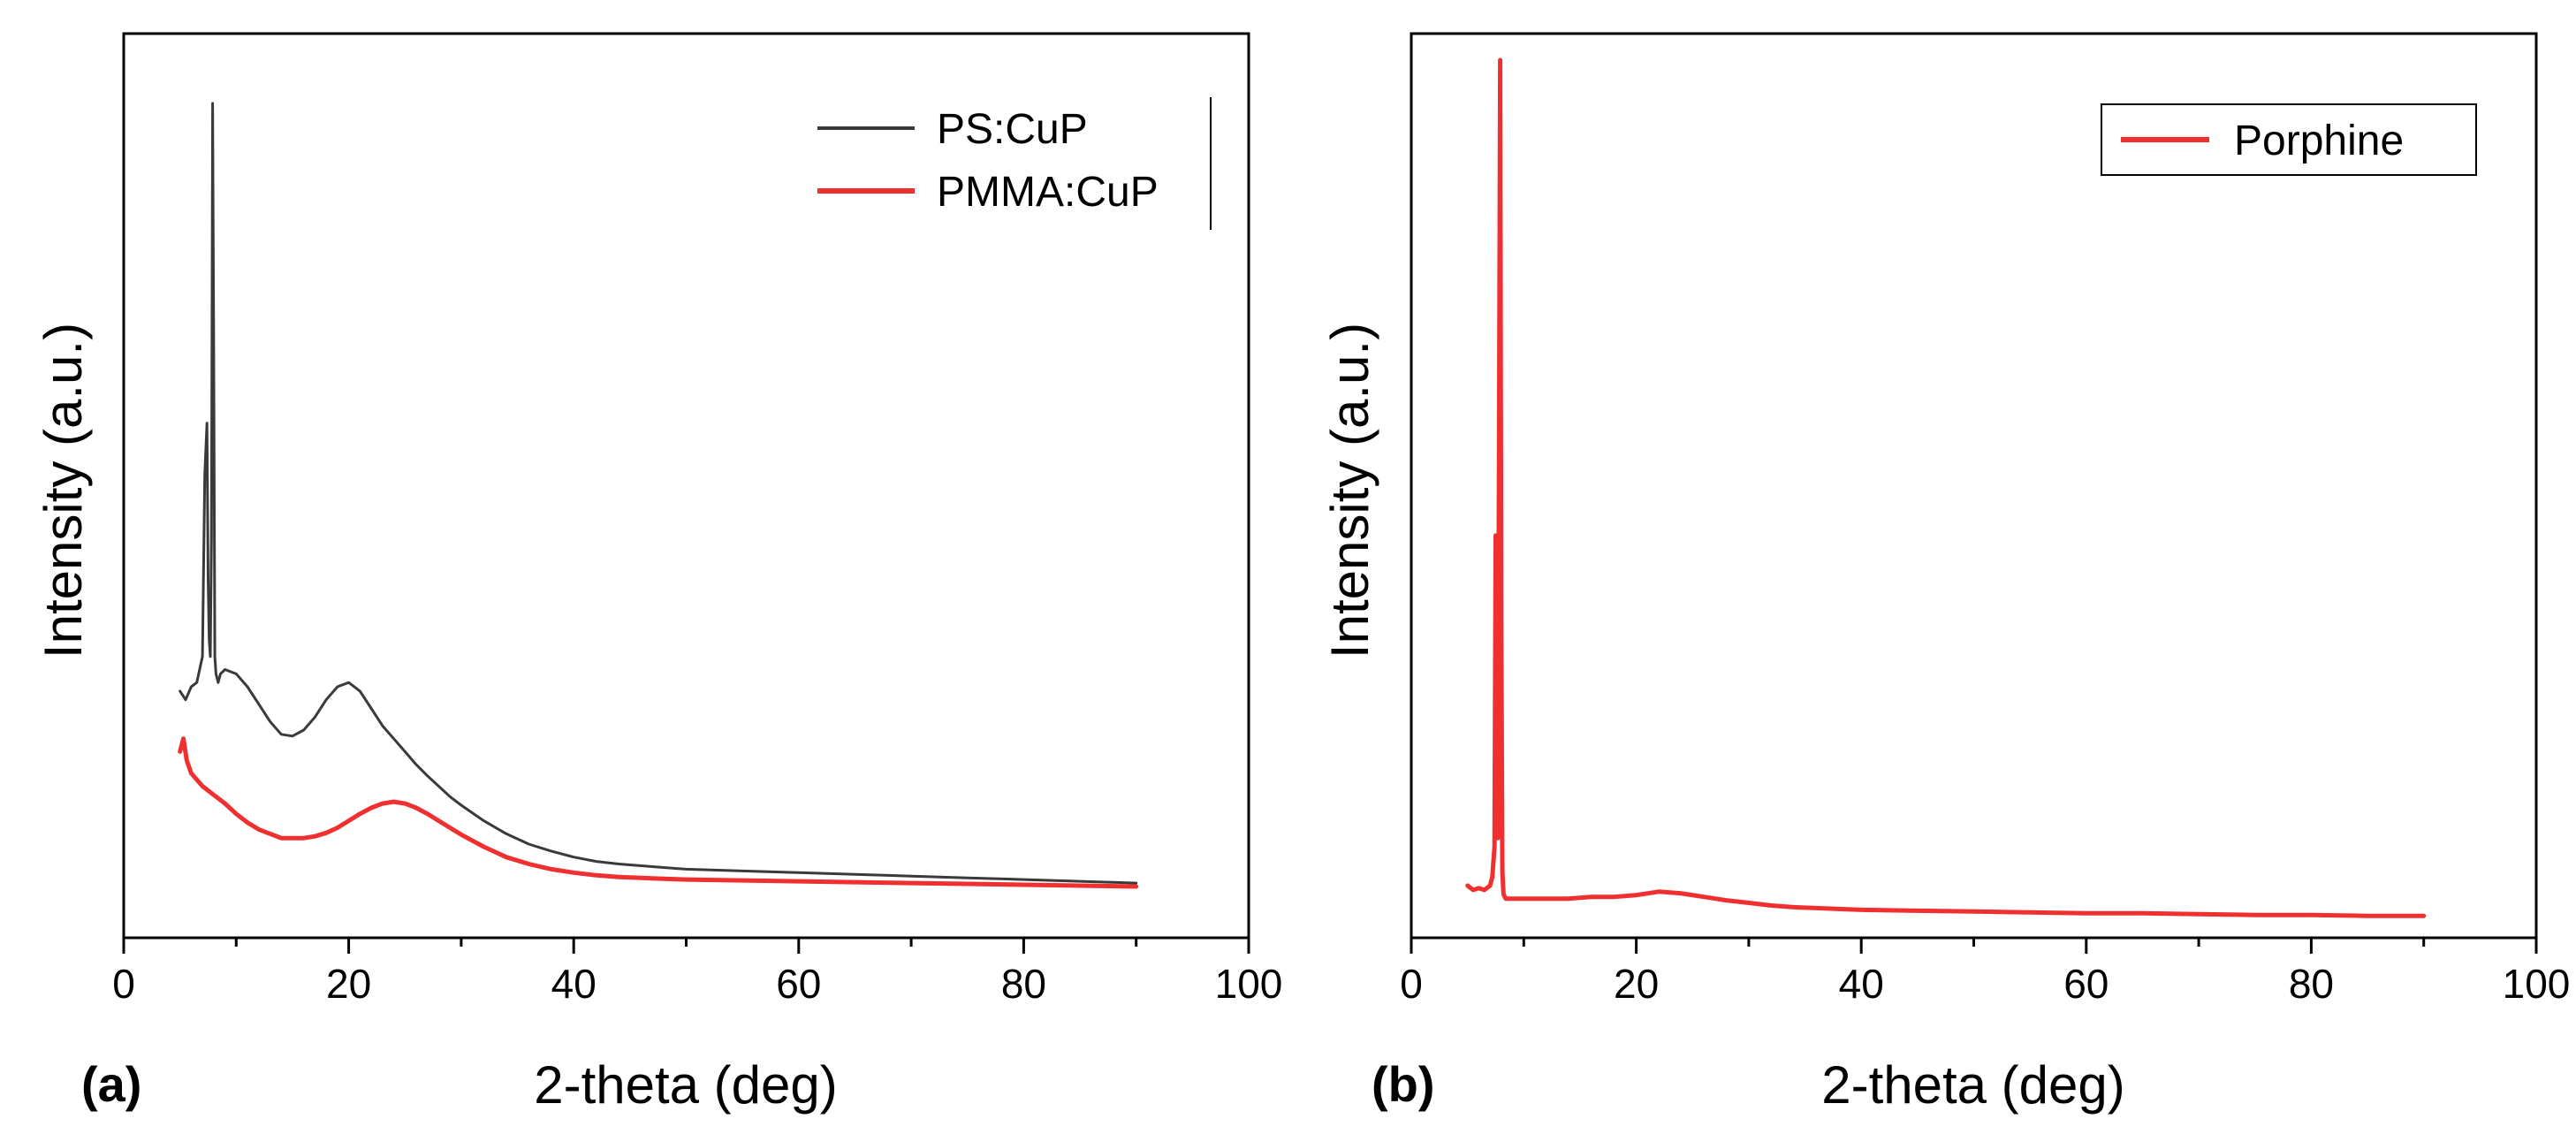 This screenshot has width=2576, height=1134. Describe the element at coordinates (111, 1084) in the screenshot. I see `panel-label-a: (a)` at that location.